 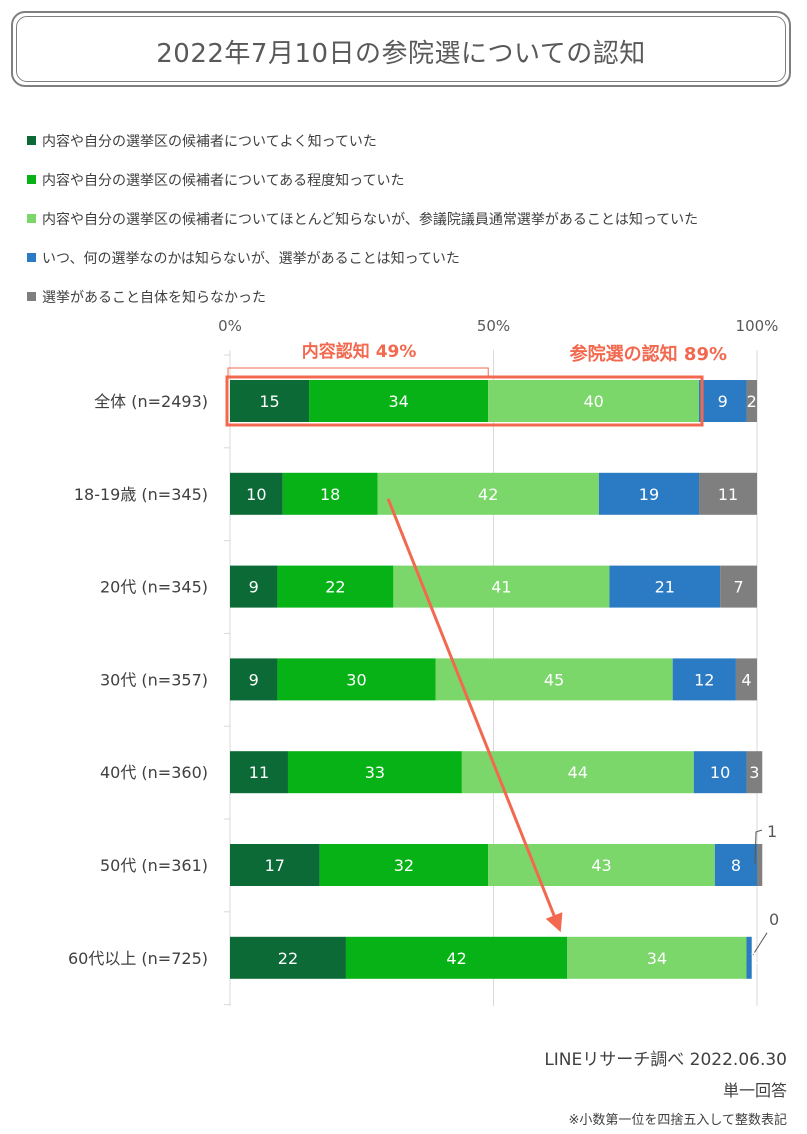 I want to click on category-label: 20代 (n=345), so click(x=154, y=587).